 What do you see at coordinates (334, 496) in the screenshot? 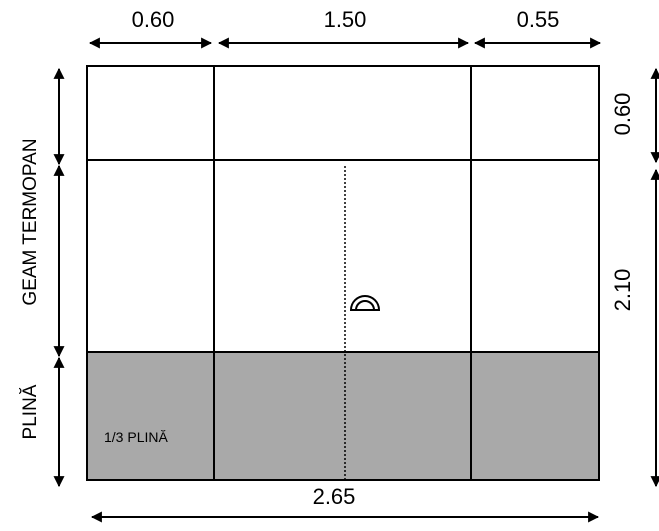
I see `dim-label-bottom-total: 2.65` at bounding box center [334, 496].